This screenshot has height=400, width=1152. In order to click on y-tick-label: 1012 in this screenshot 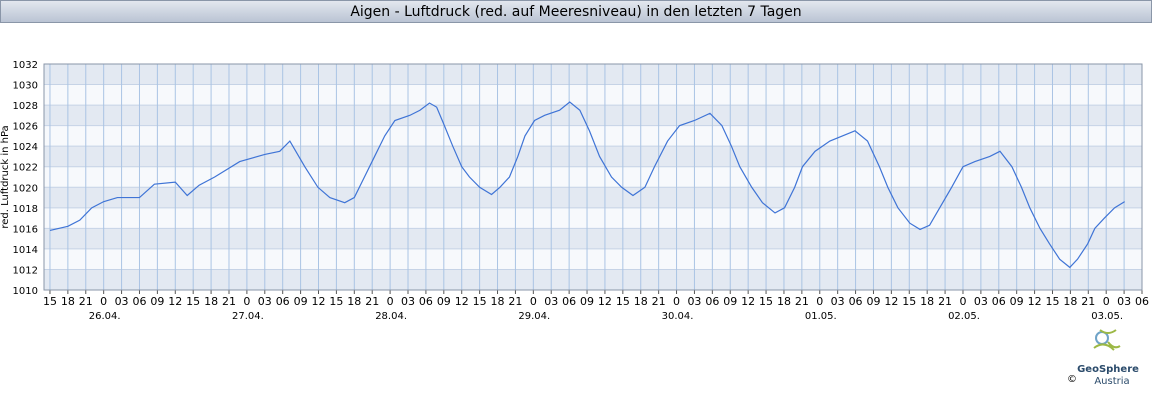, I will do `click(25, 270)`.